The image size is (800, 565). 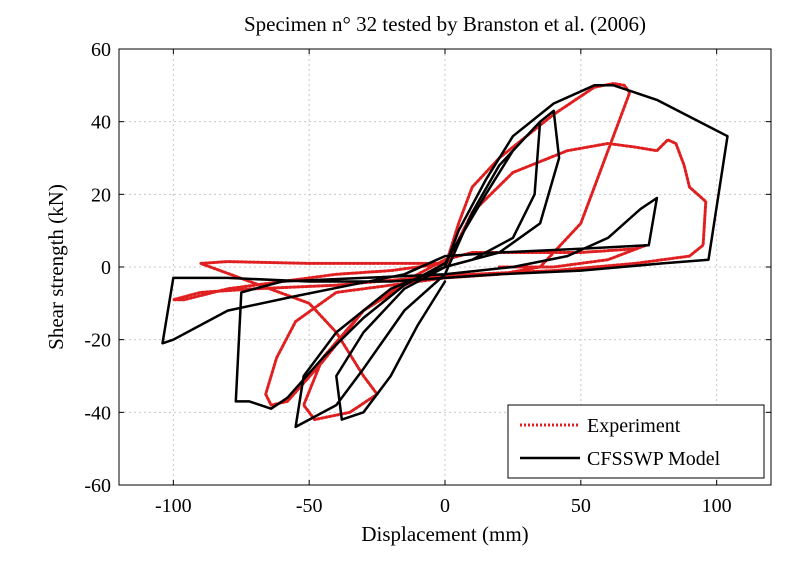 What do you see at coordinates (445, 506) in the screenshot?
I see `x-tick-label: 0` at bounding box center [445, 506].